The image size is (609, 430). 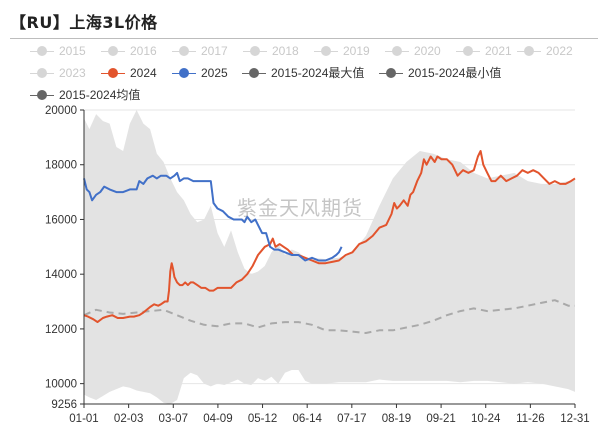 I want to click on legend-label: 2024, so click(x=143, y=73).